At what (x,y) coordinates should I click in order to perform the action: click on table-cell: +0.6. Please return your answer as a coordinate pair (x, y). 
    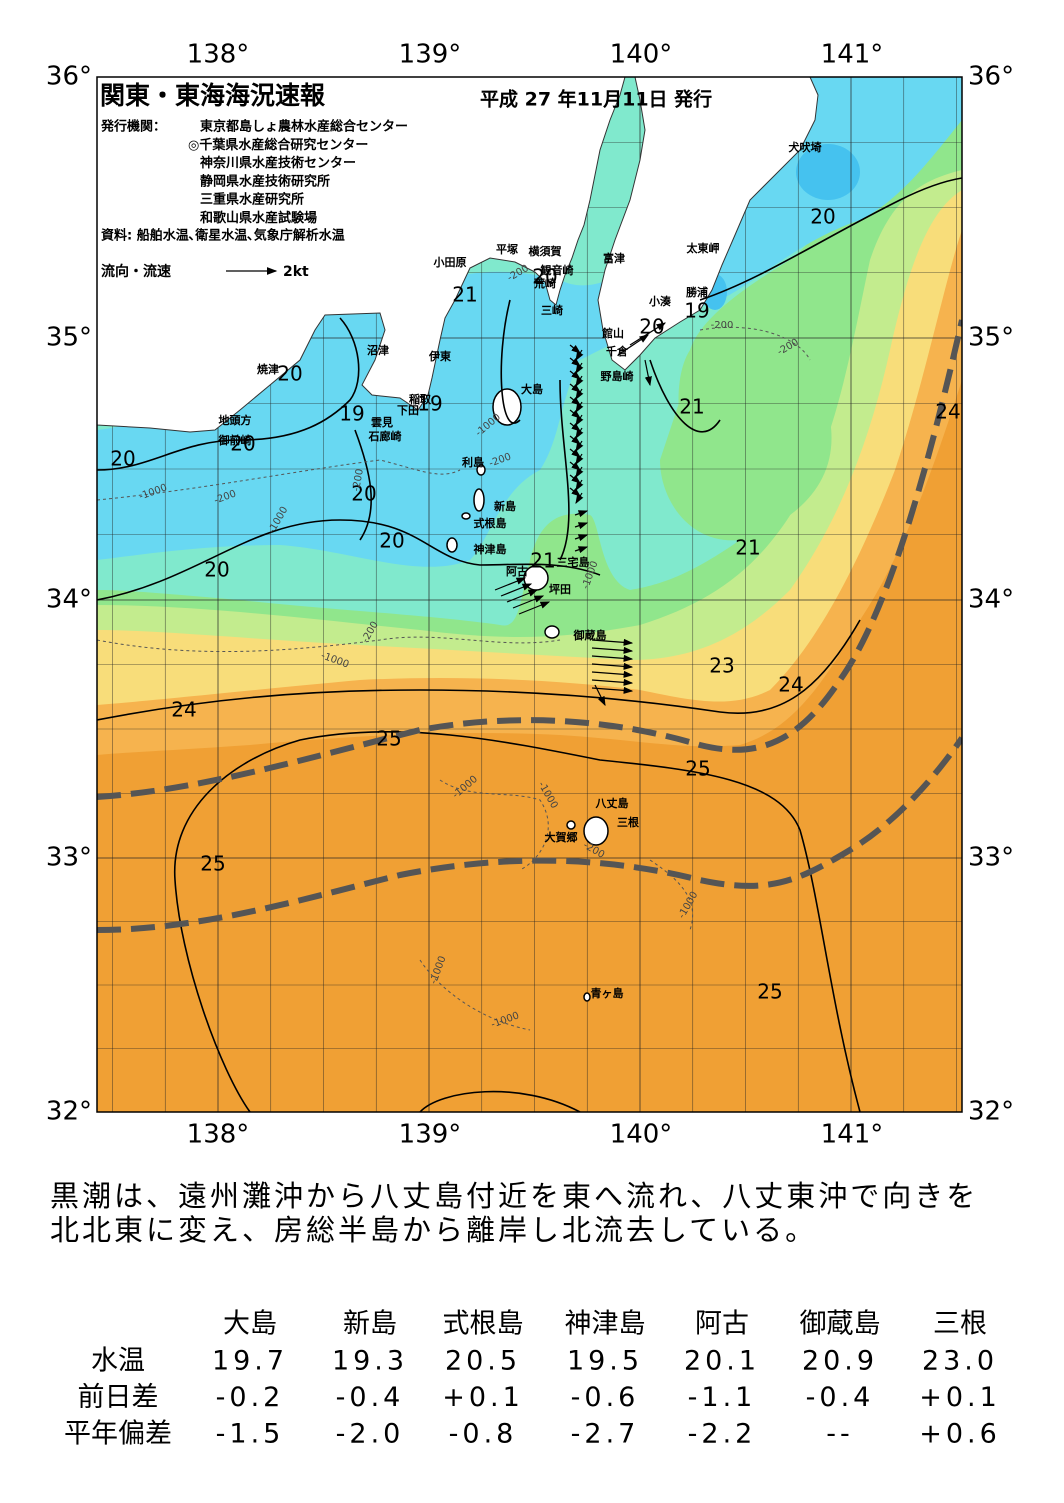
    Looking at the image, I should click on (960, 1434).